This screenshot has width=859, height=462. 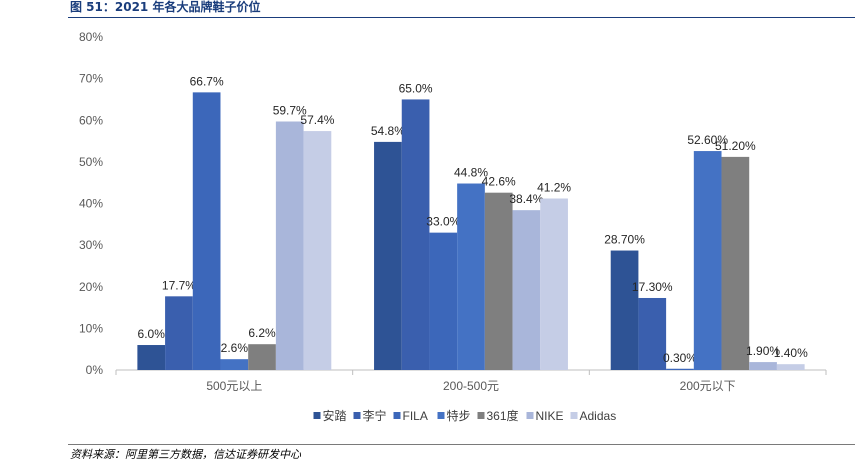 I want to click on data-label: 52.60%, so click(x=707, y=140).